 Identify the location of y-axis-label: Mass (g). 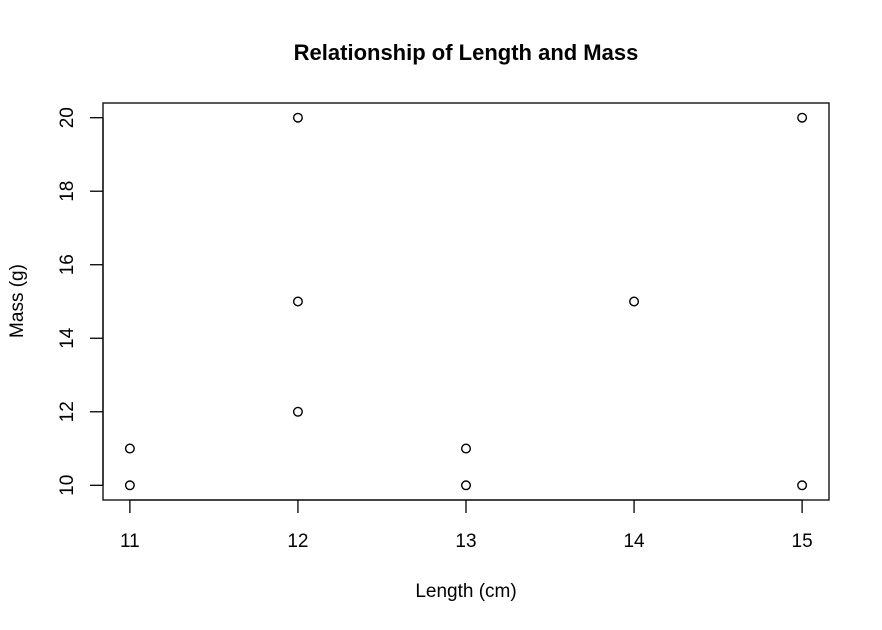
(17, 301).